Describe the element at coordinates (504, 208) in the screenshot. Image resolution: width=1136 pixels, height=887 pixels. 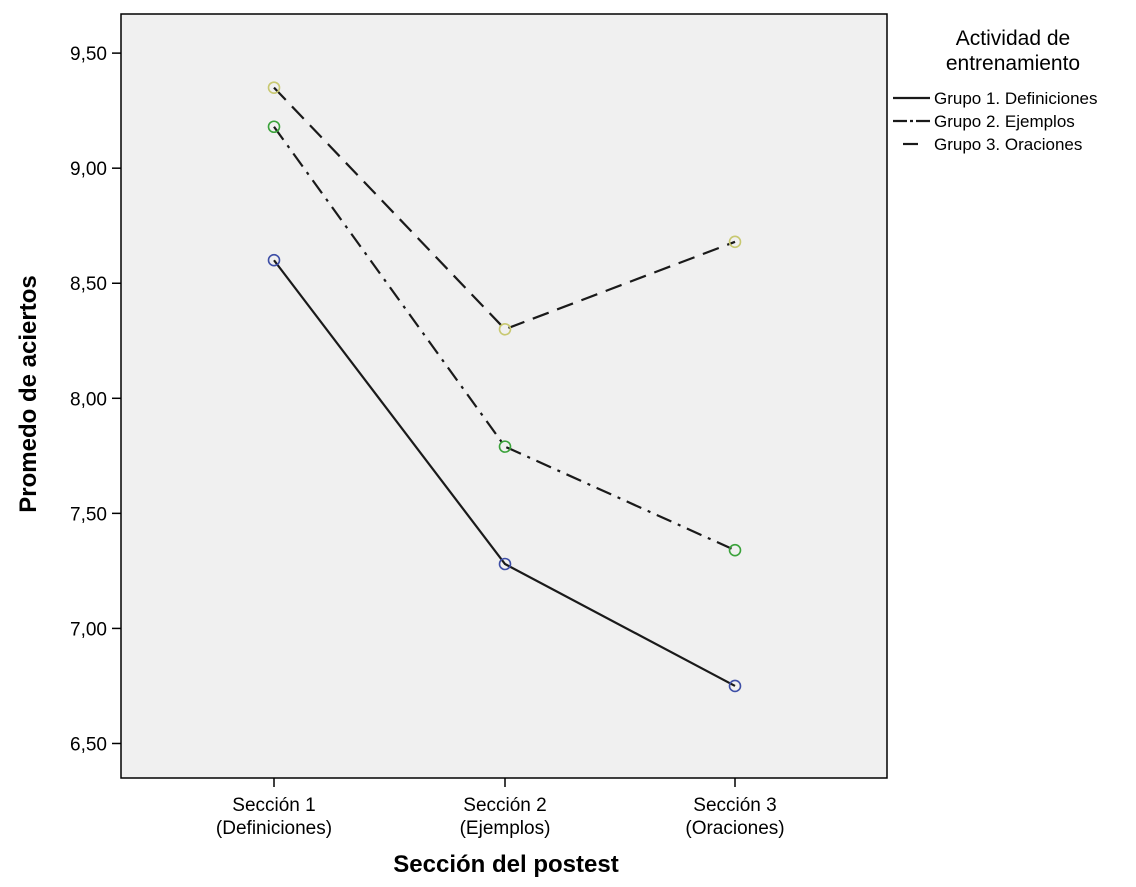
I see `series-line` at that location.